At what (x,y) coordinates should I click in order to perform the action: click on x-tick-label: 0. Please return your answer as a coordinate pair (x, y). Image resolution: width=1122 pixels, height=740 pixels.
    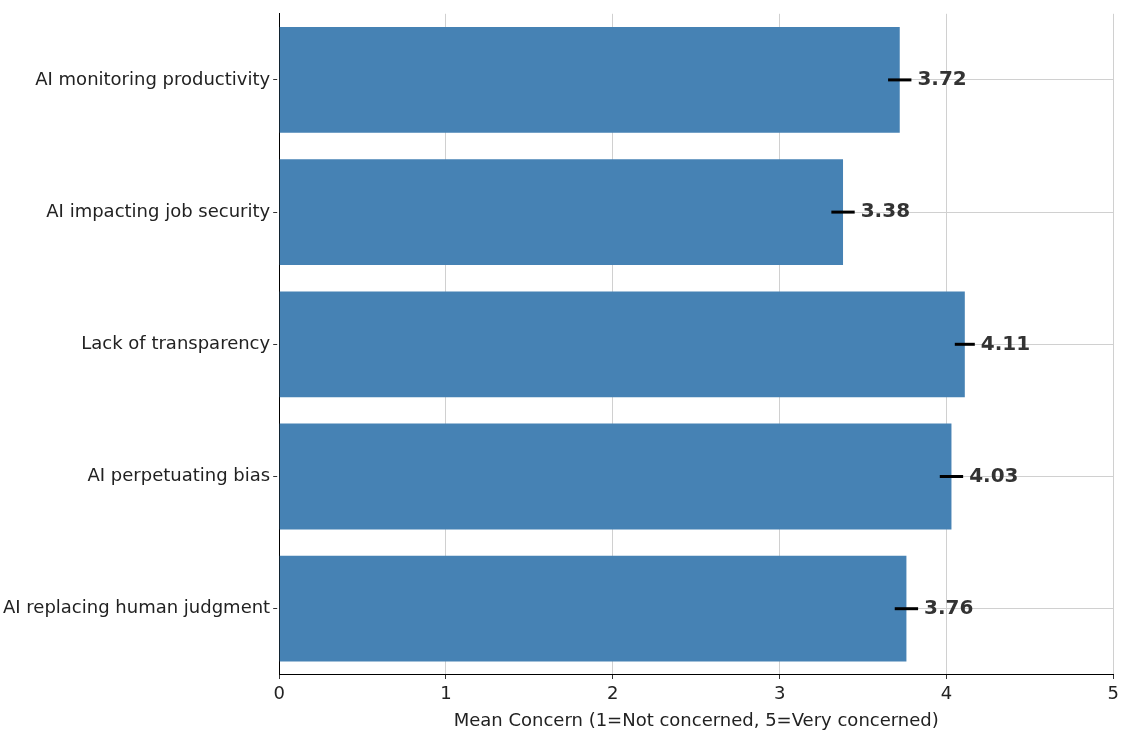
    Looking at the image, I should click on (279, 693).